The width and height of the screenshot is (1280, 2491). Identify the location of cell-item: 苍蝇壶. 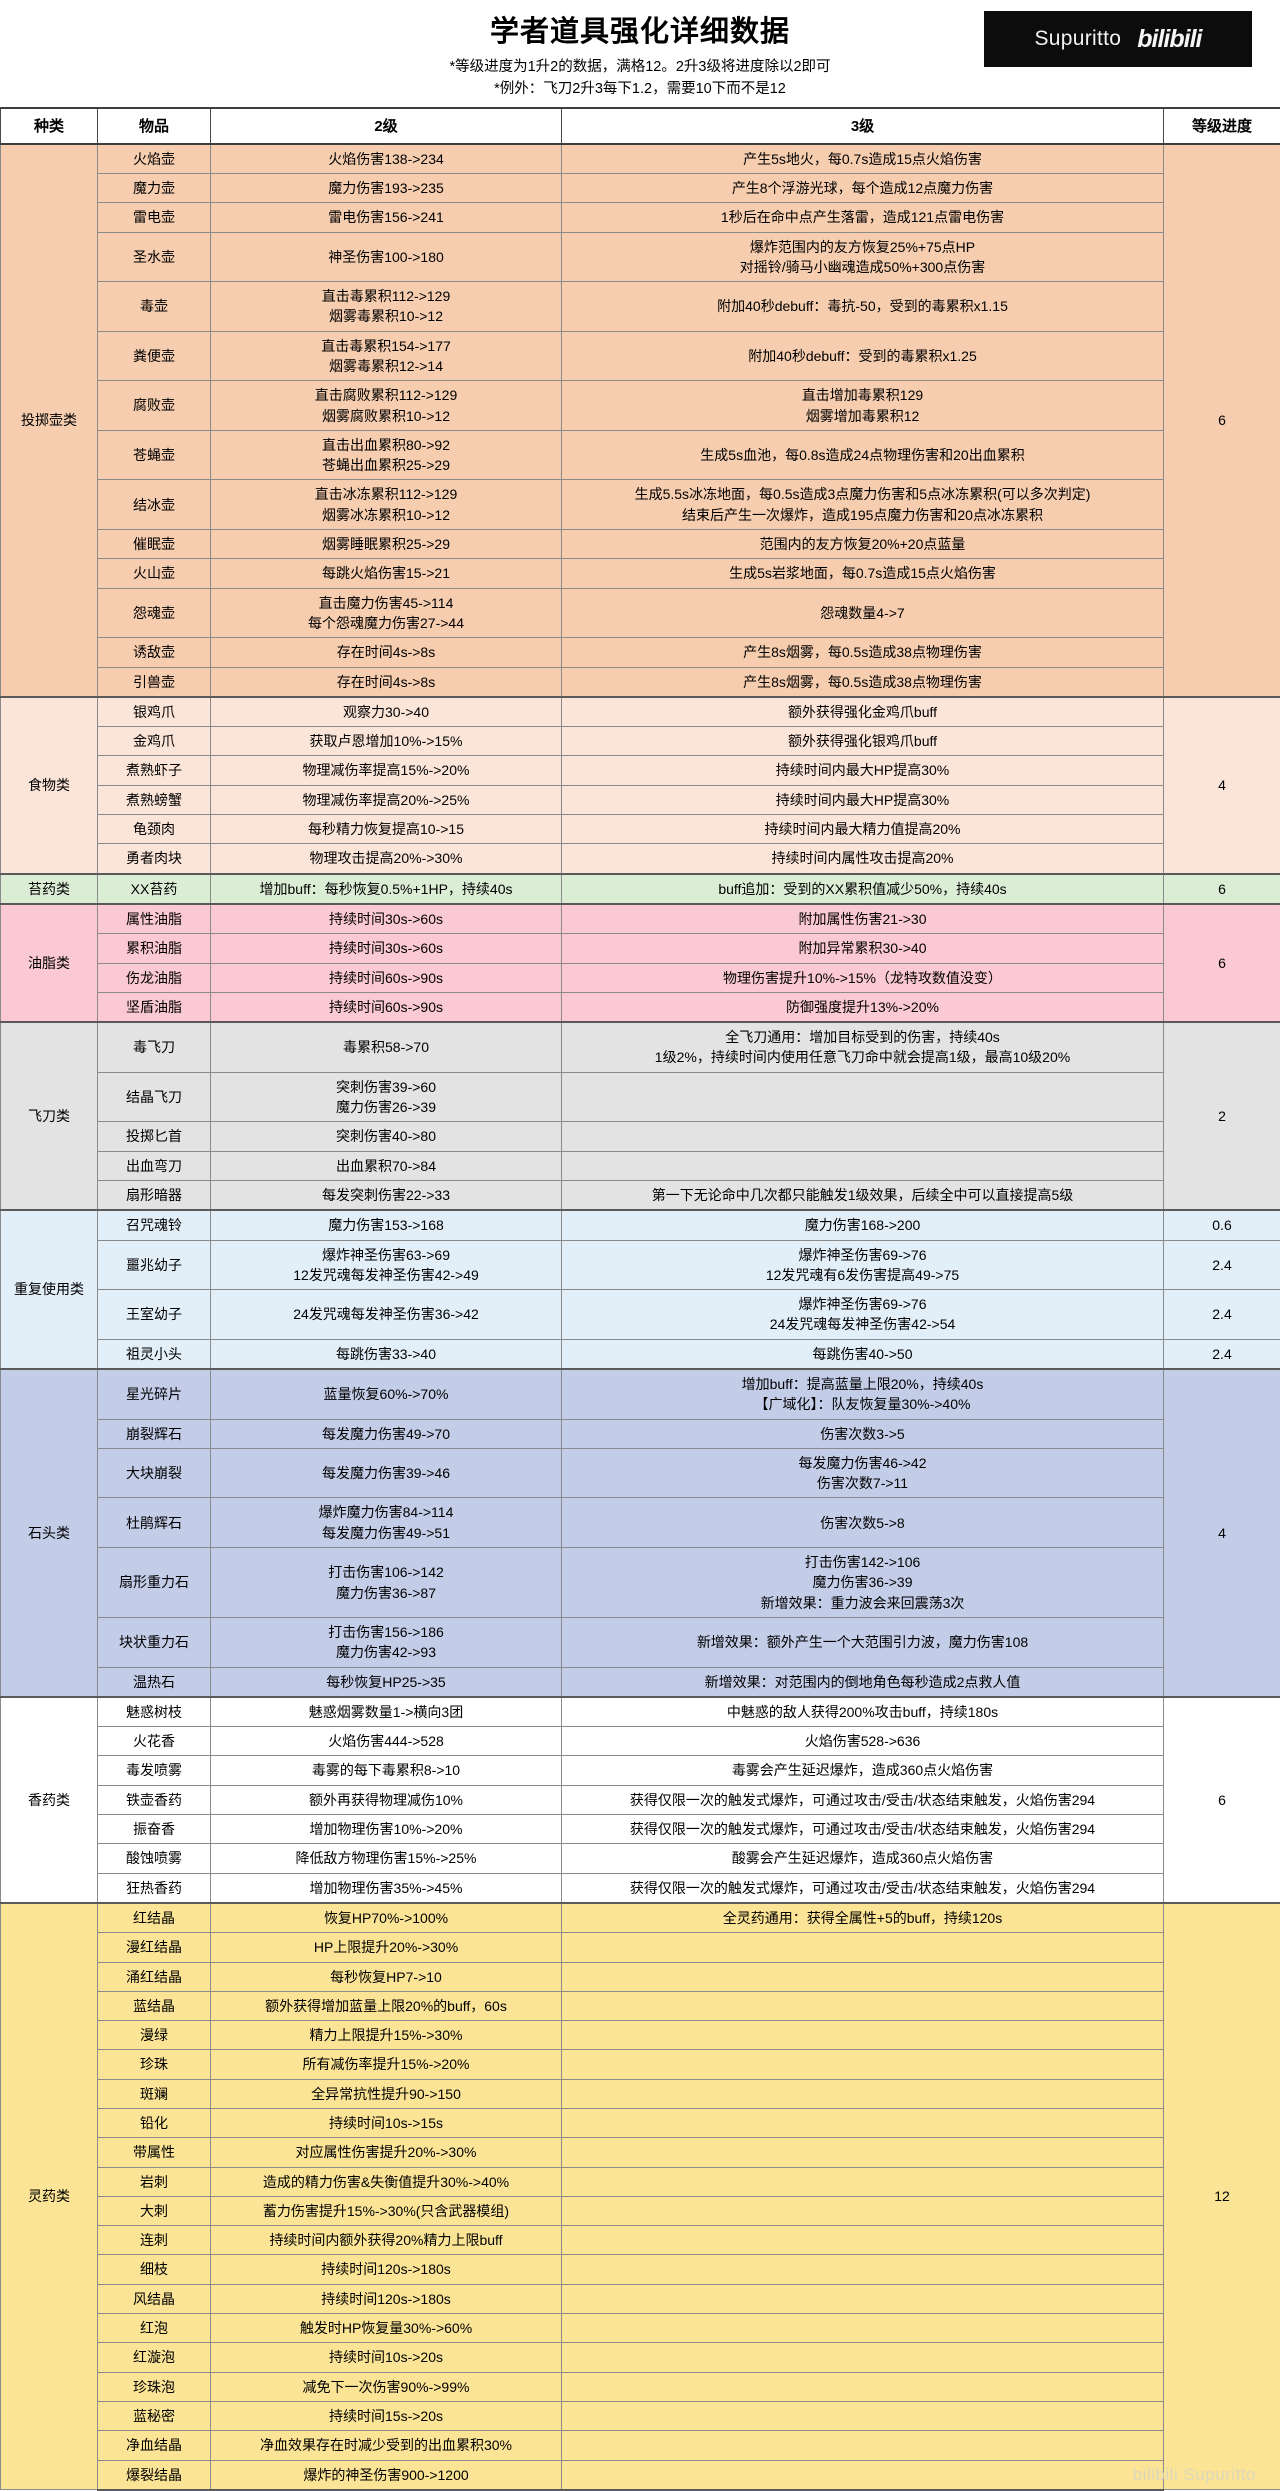
(154, 455).